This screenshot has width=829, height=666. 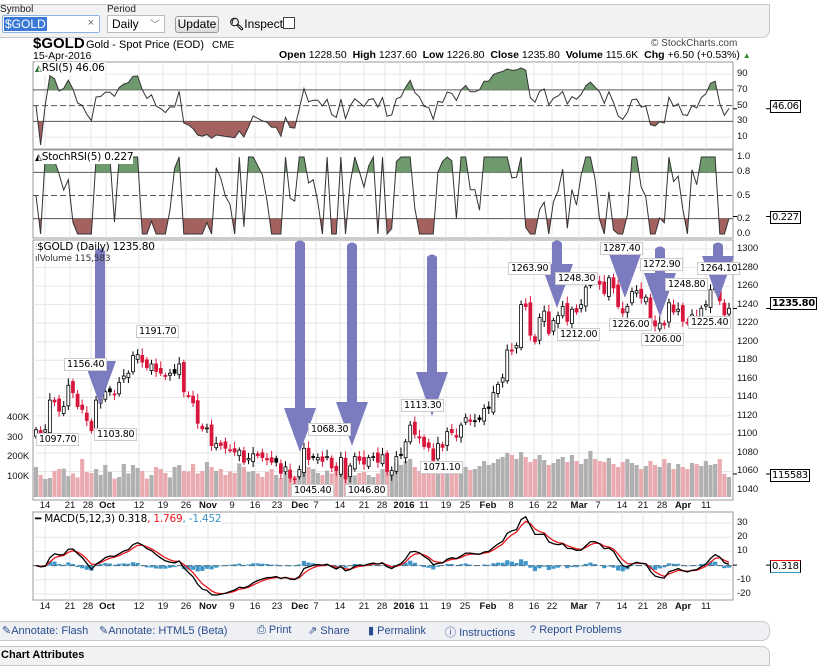 I want to click on x-axis-label: 19, so click(x=446, y=505).